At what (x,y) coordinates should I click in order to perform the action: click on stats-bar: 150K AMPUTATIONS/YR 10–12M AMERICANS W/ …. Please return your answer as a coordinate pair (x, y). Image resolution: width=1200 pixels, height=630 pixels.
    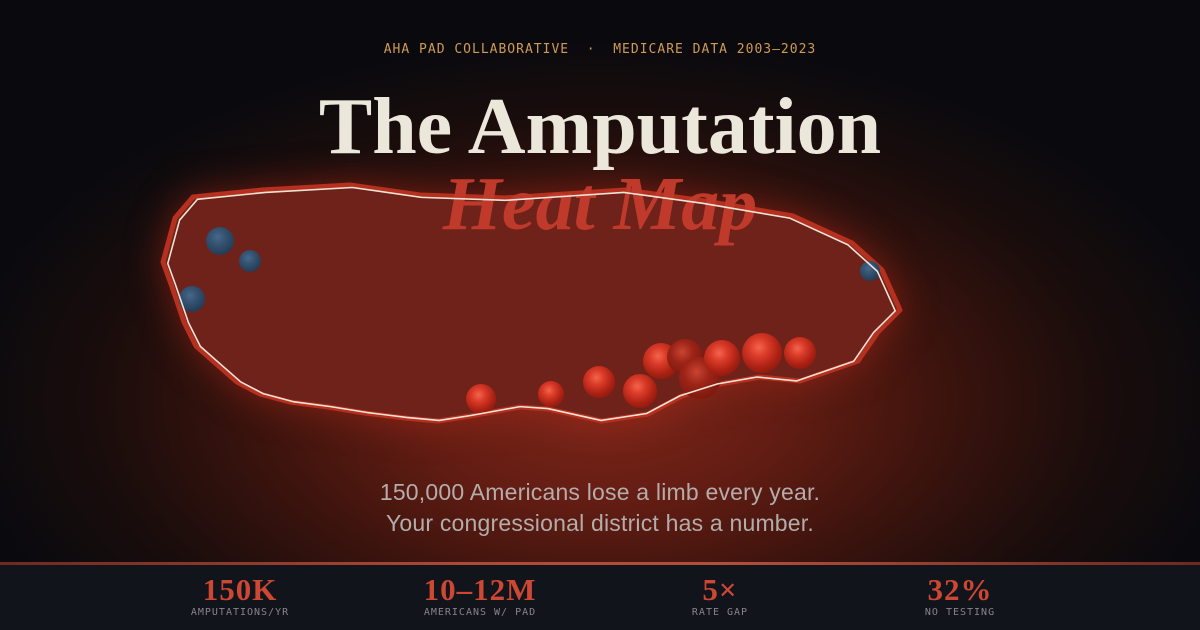
    Looking at the image, I should click on (600, 596).